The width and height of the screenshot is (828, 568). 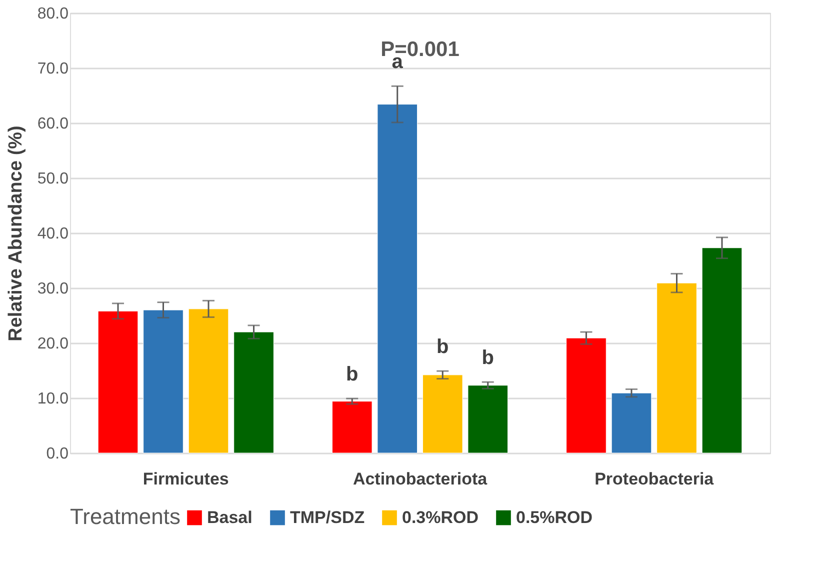 What do you see at coordinates (327, 517) in the screenshot?
I see `legend-label: TMP/SDZ` at bounding box center [327, 517].